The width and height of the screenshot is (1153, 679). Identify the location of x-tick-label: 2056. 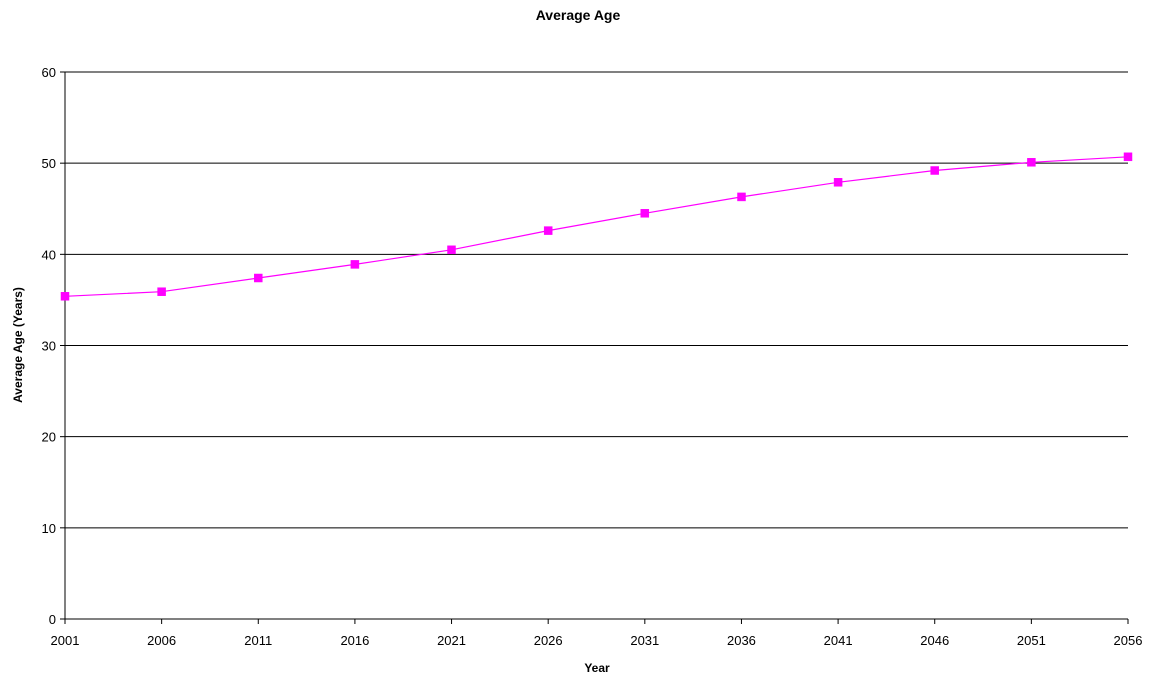
(1128, 640).